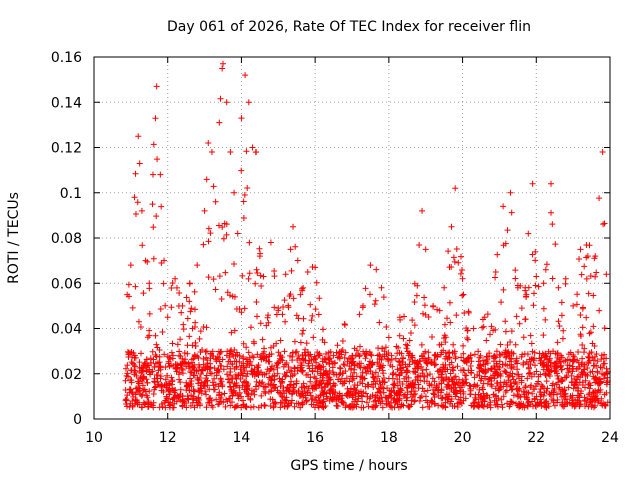 The width and height of the screenshot is (640, 480). I want to click on x-tick-label: 24, so click(610, 438).